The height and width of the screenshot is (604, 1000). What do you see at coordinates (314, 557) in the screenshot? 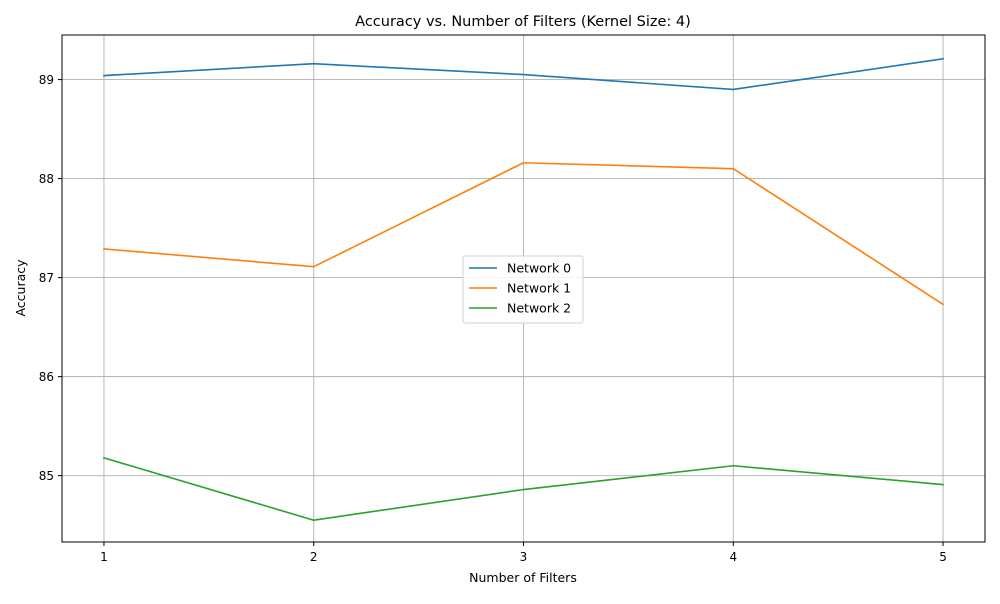
I see `x-tick-label: 2` at bounding box center [314, 557].